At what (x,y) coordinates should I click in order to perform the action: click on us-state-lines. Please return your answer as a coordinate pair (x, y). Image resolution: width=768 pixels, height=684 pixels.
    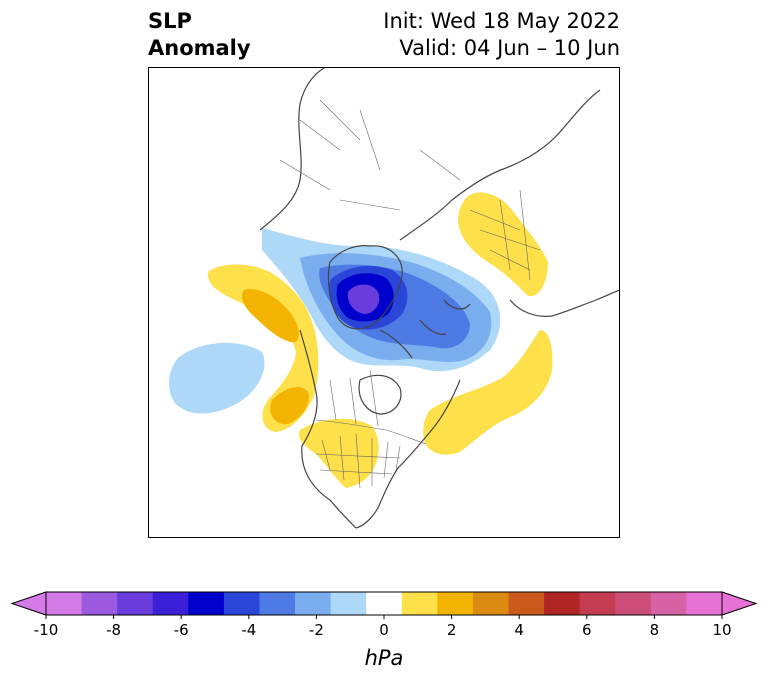
    Looking at the image, I should click on (358, 461).